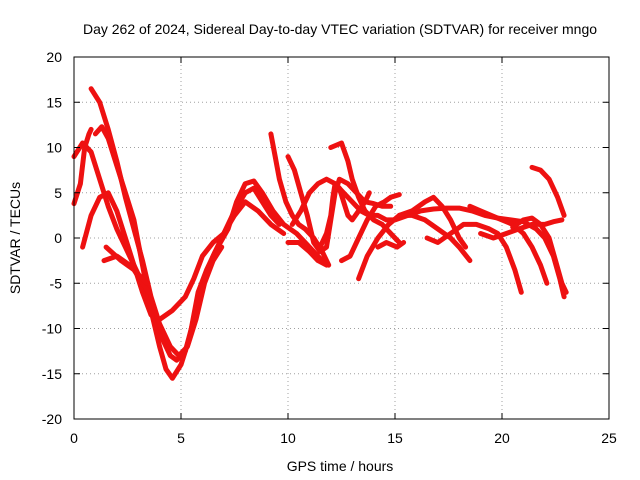 This screenshot has width=640, height=480. What do you see at coordinates (343, 438) in the screenshot?
I see `x-tick-labels: 0 5 10 15 20 25` at bounding box center [343, 438].